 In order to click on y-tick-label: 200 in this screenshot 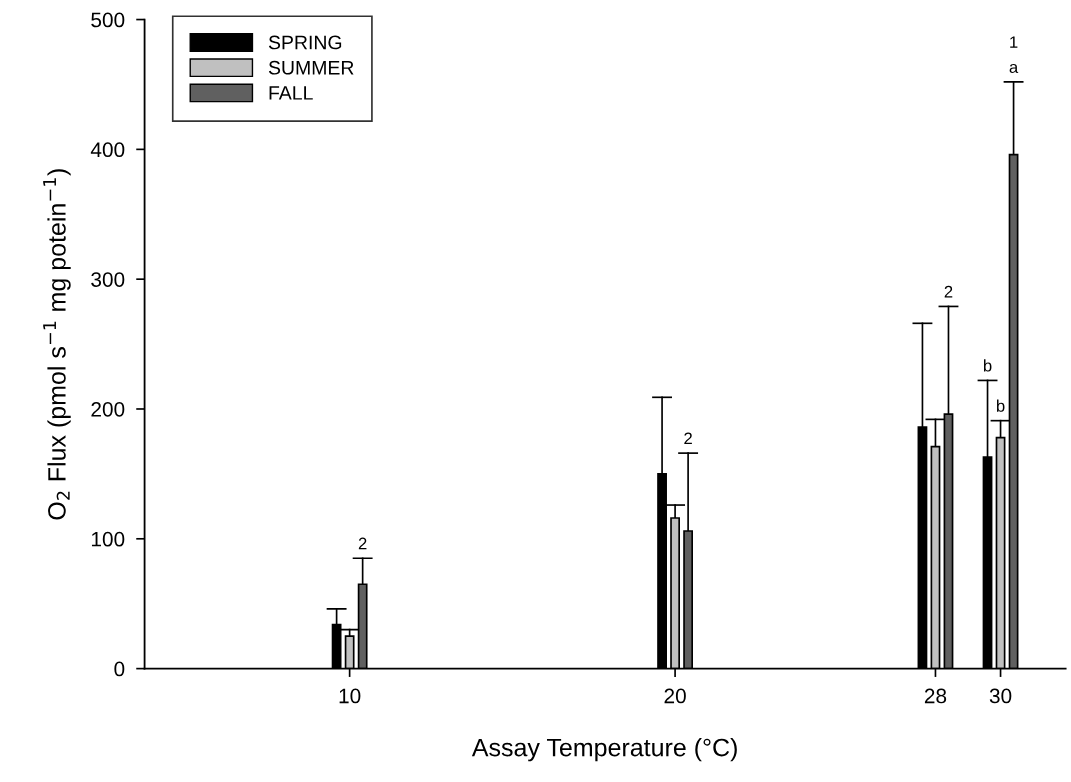, I will do `click(108, 409)`.